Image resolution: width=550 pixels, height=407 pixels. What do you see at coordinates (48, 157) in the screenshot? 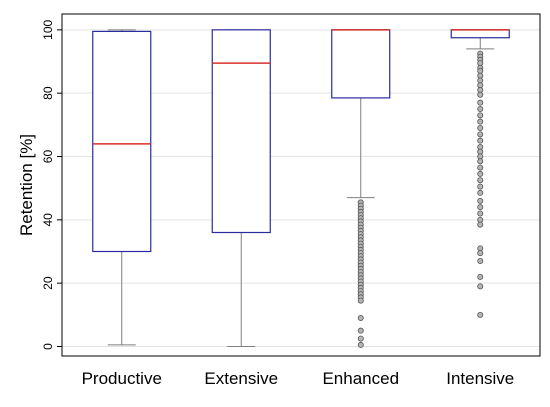
I see `y-tick-label: 60` at bounding box center [48, 157].